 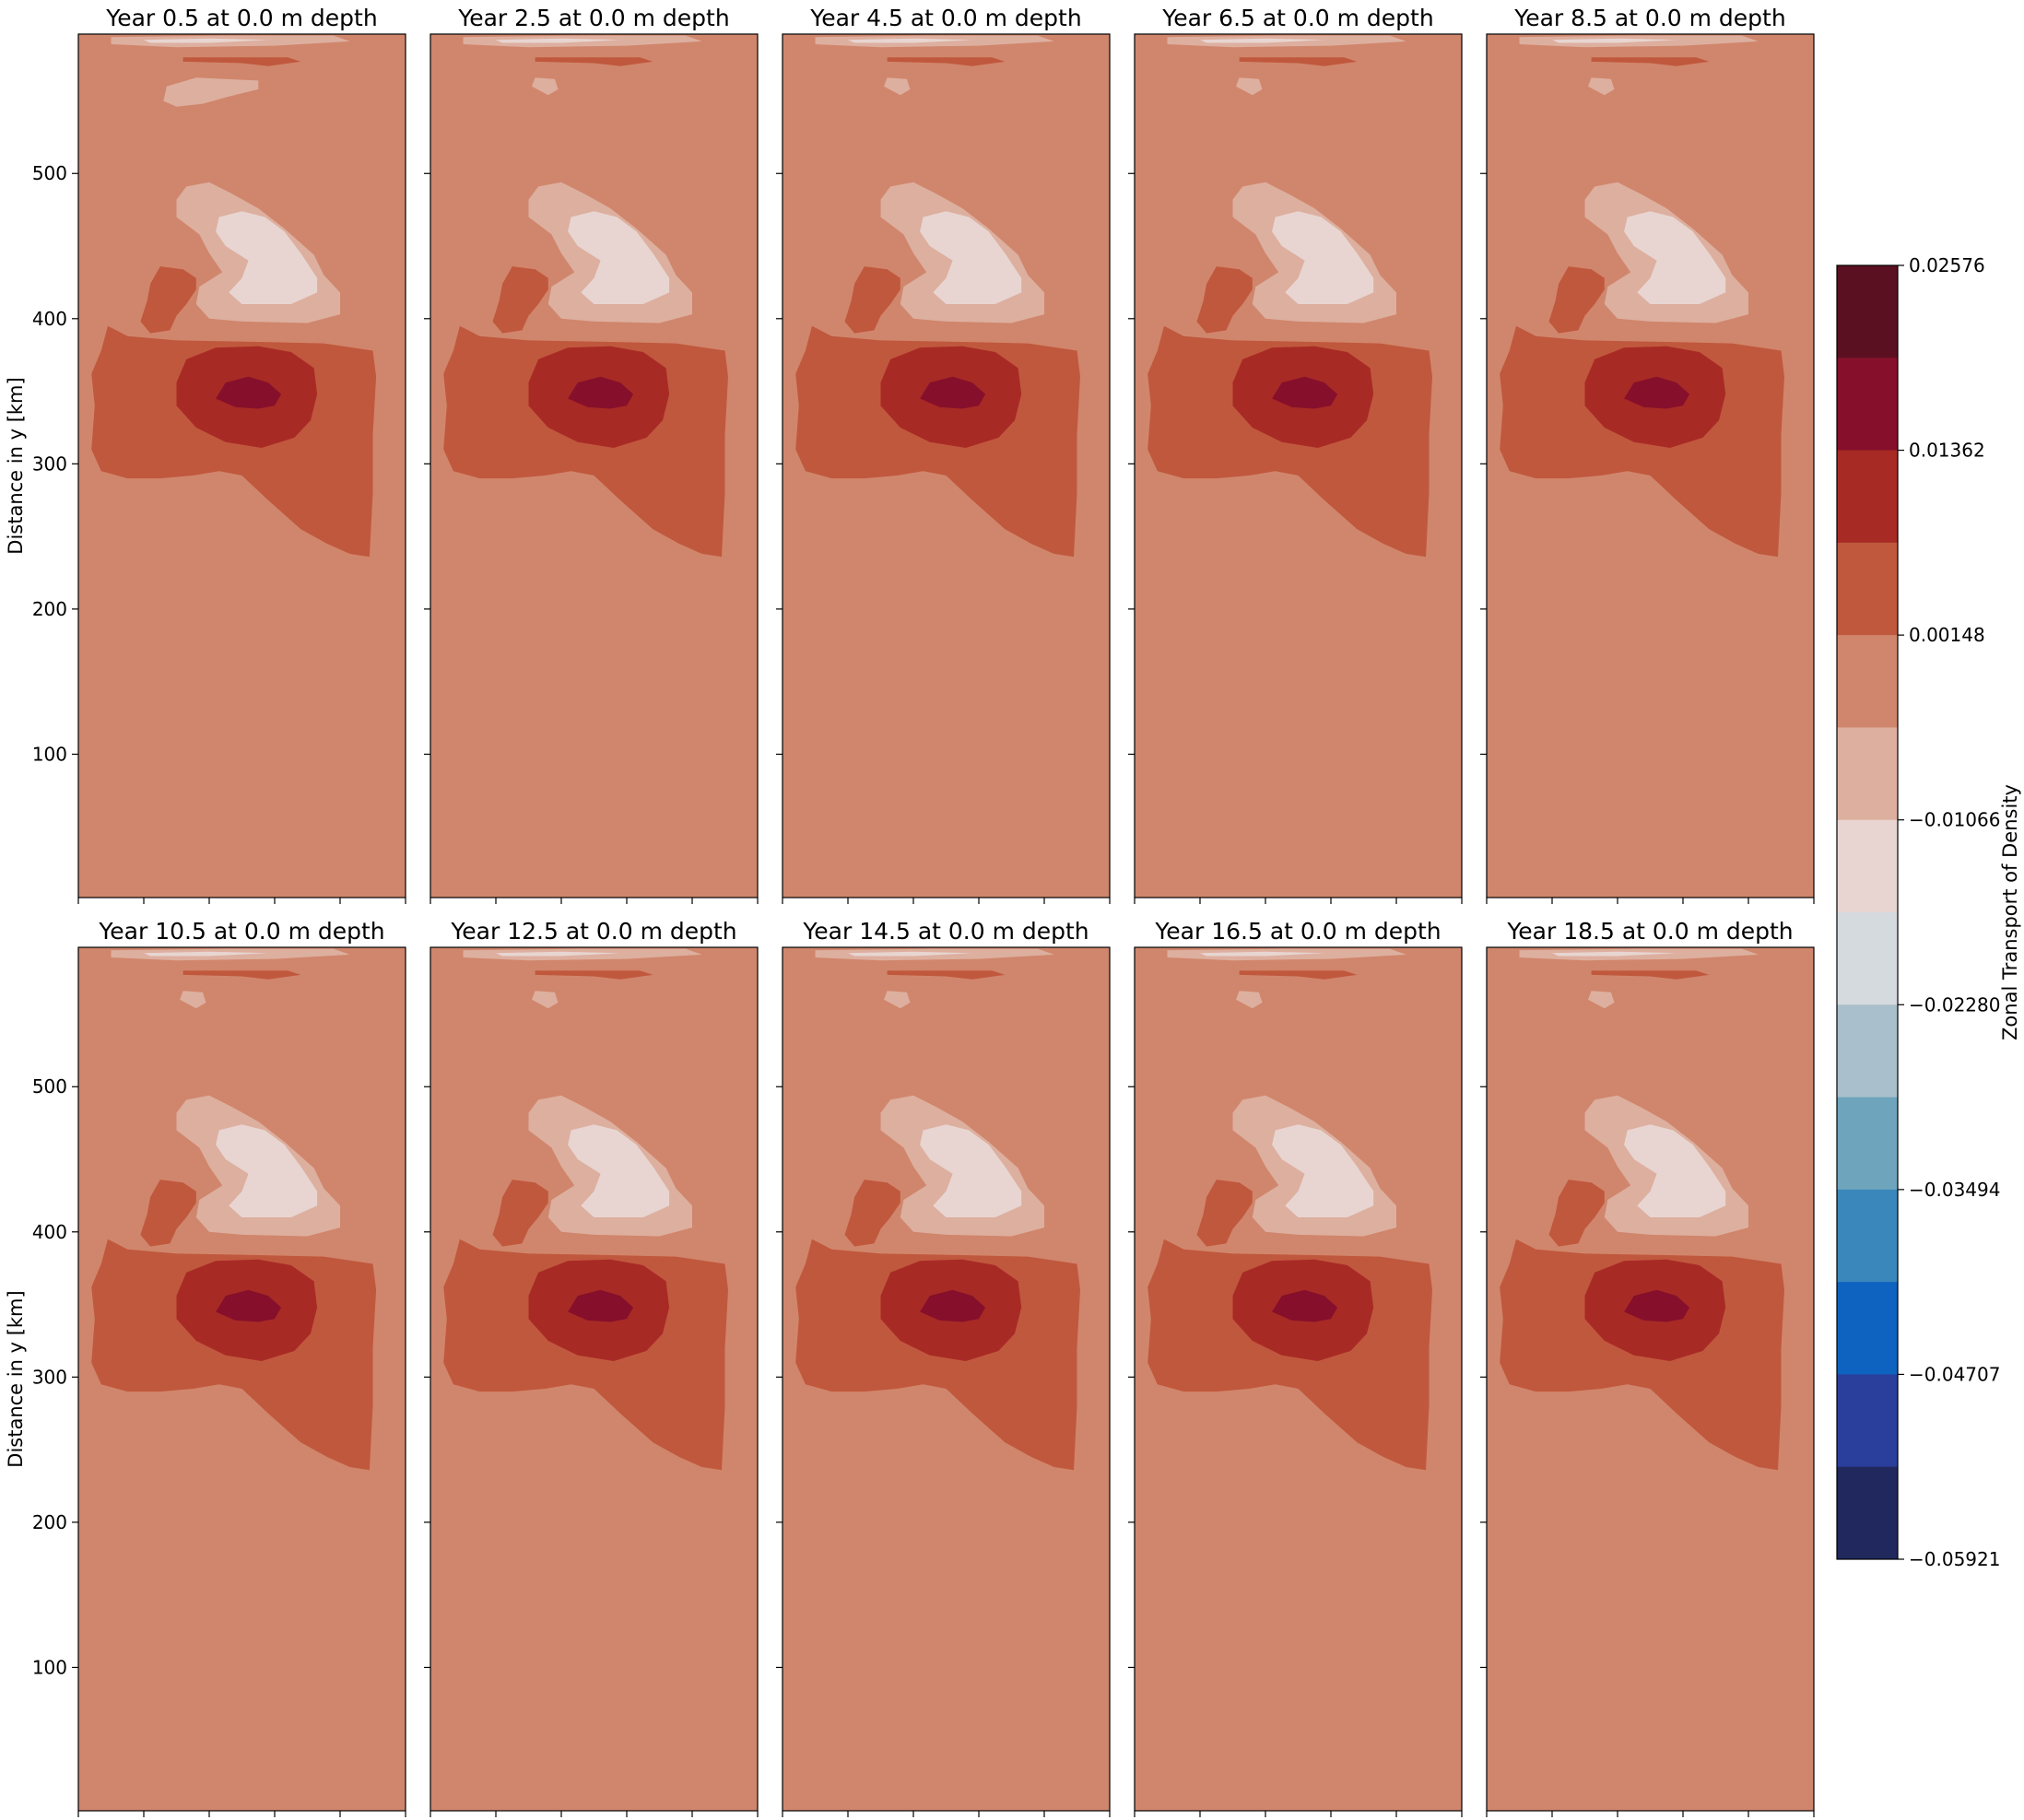 What do you see at coordinates (1947, 635) in the screenshot?
I see `colorbar-tick-label: 0.00148` at bounding box center [1947, 635].